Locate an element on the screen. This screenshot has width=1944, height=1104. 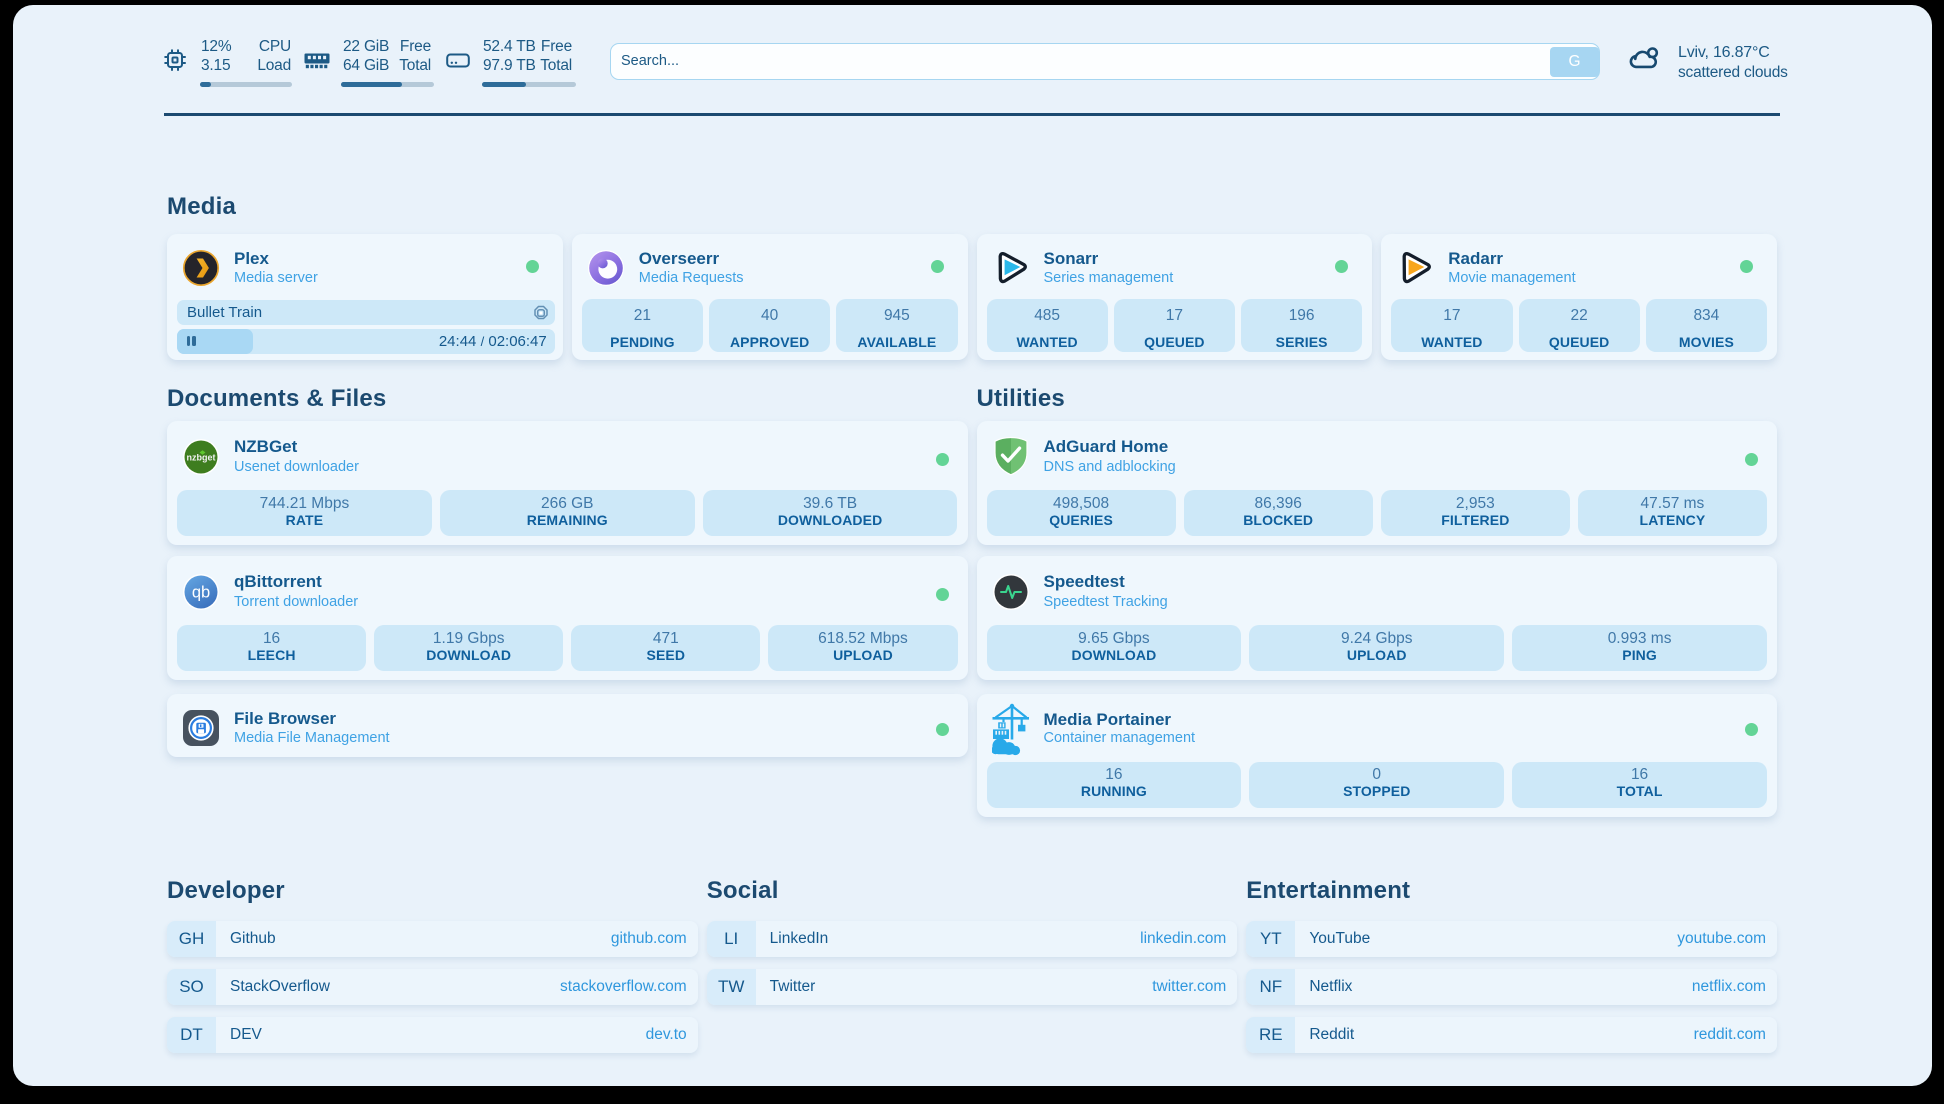
svg-text: qb is located at coordinates (201, 593).